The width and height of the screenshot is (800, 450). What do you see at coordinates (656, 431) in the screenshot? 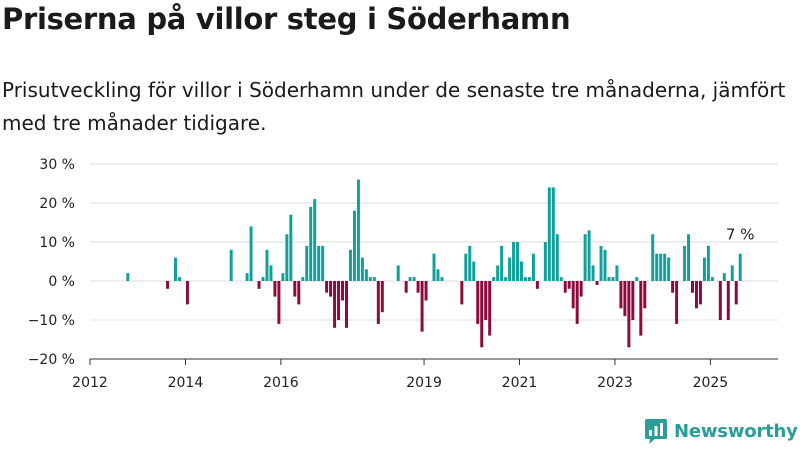
I see `newsworthy-logo-icon` at bounding box center [656, 431].